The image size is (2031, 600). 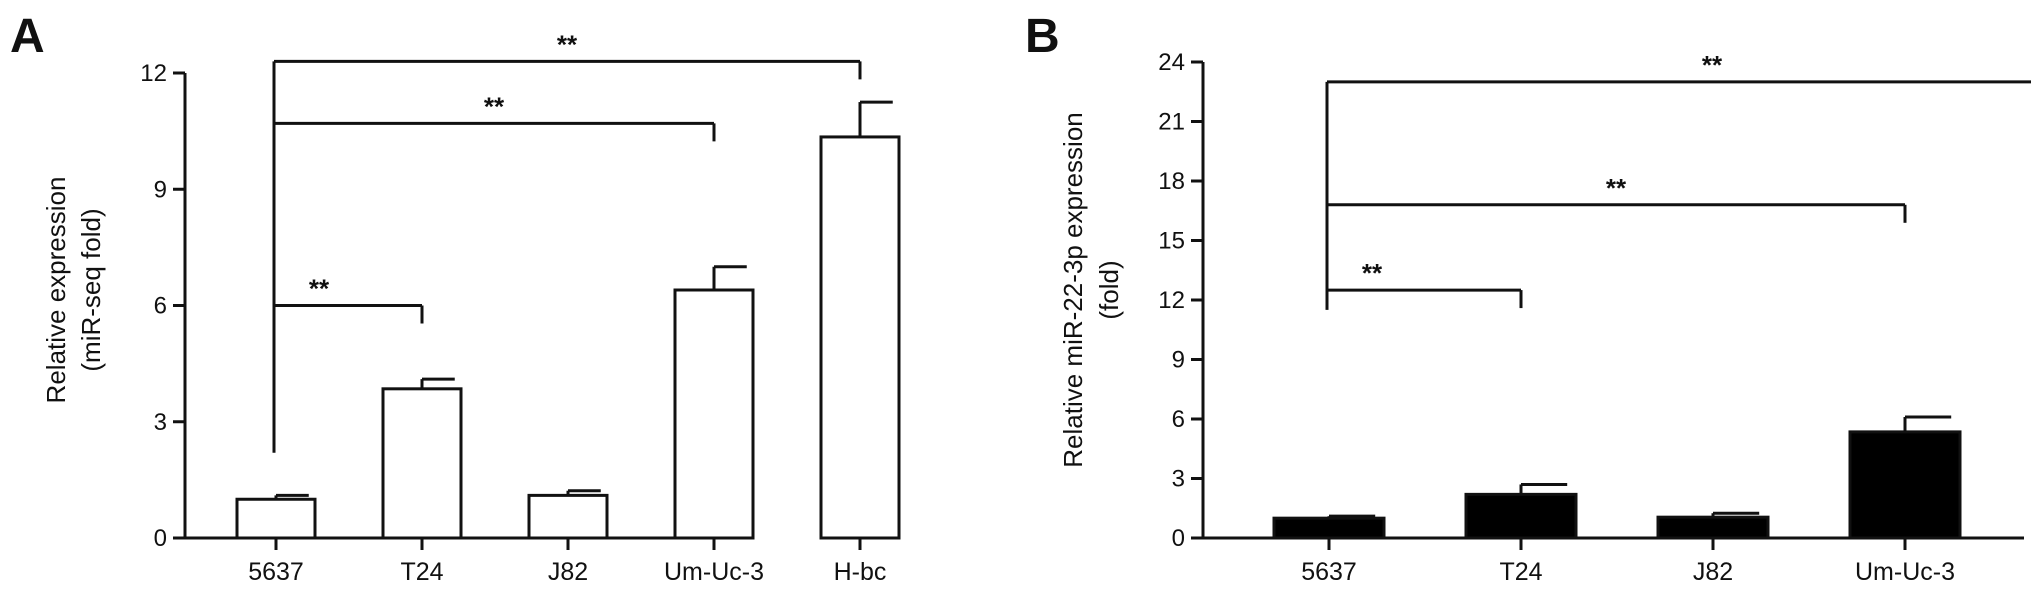 I want to click on panel-letter-a: A, so click(x=27, y=36).